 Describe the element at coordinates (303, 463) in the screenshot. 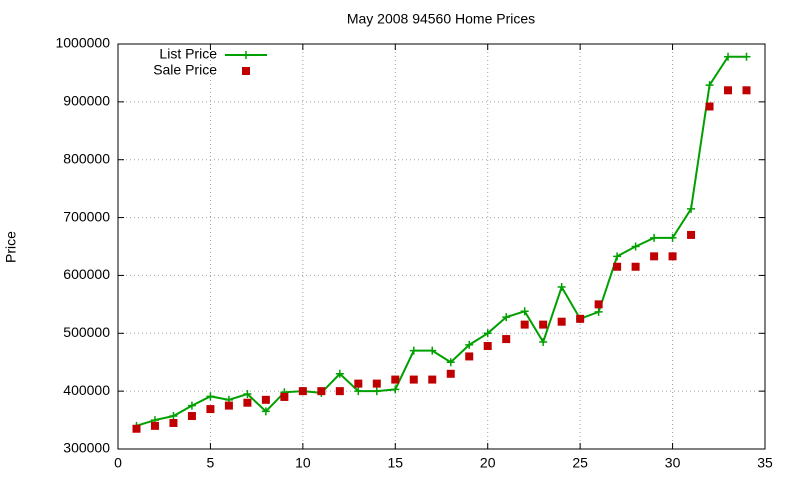

I see `x-tick-label: 10` at that location.